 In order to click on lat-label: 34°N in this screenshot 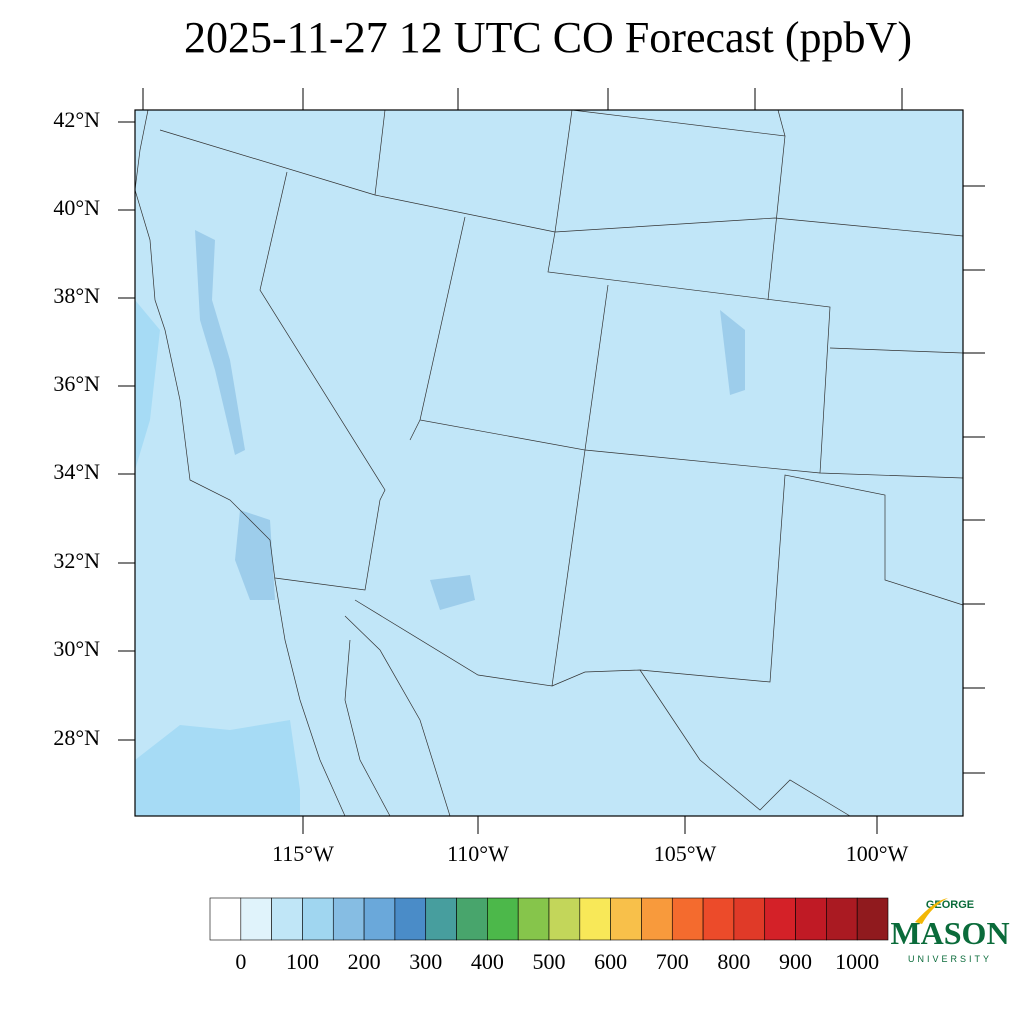, I will do `click(76, 471)`.